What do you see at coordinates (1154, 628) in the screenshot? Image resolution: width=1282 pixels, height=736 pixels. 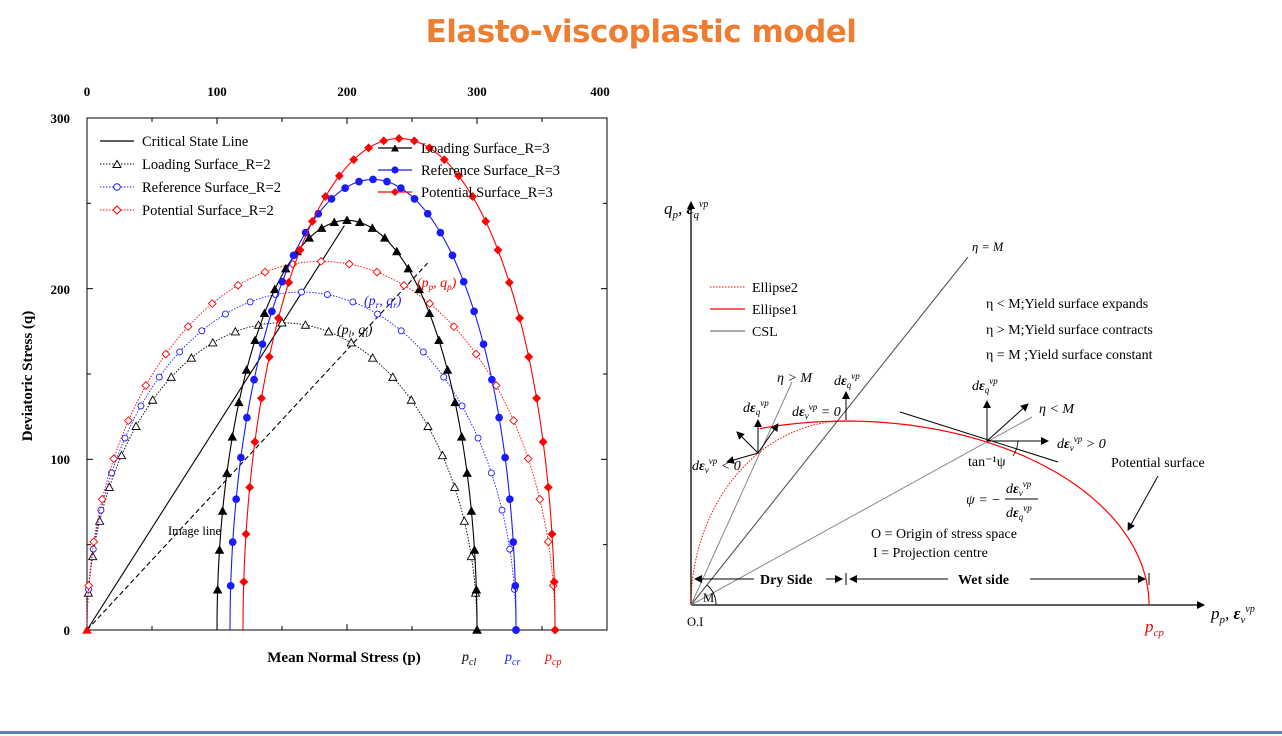 I see `pcp-diagram-label: pcp` at bounding box center [1154, 628].